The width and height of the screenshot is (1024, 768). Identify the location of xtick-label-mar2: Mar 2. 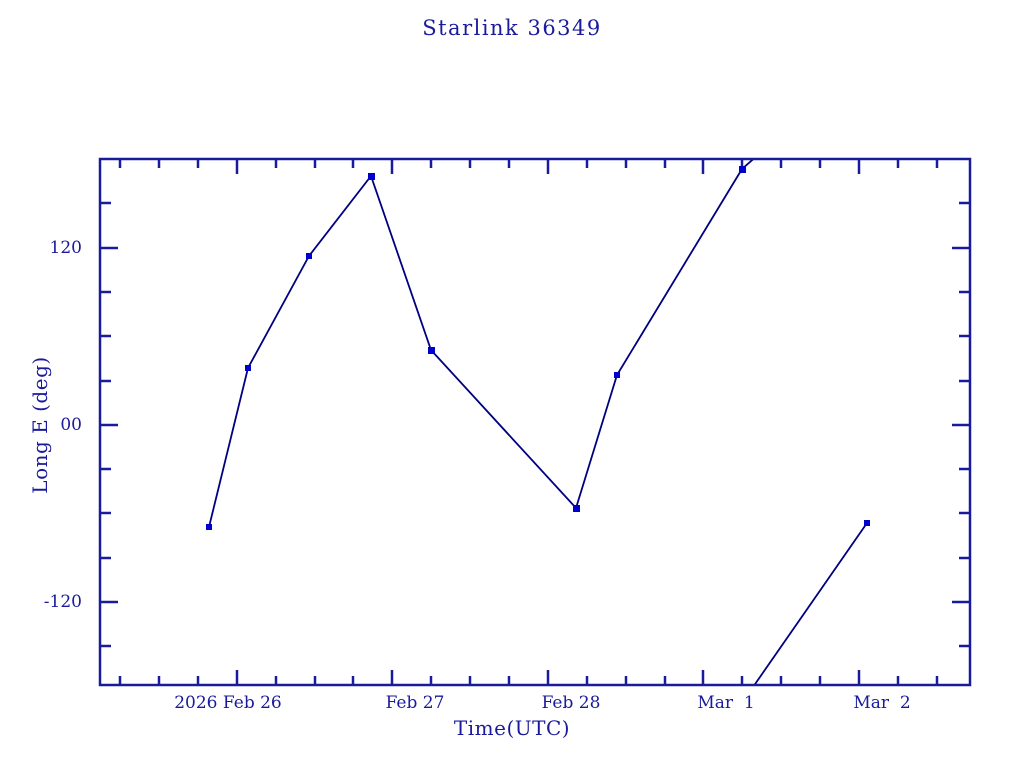
(882, 703).